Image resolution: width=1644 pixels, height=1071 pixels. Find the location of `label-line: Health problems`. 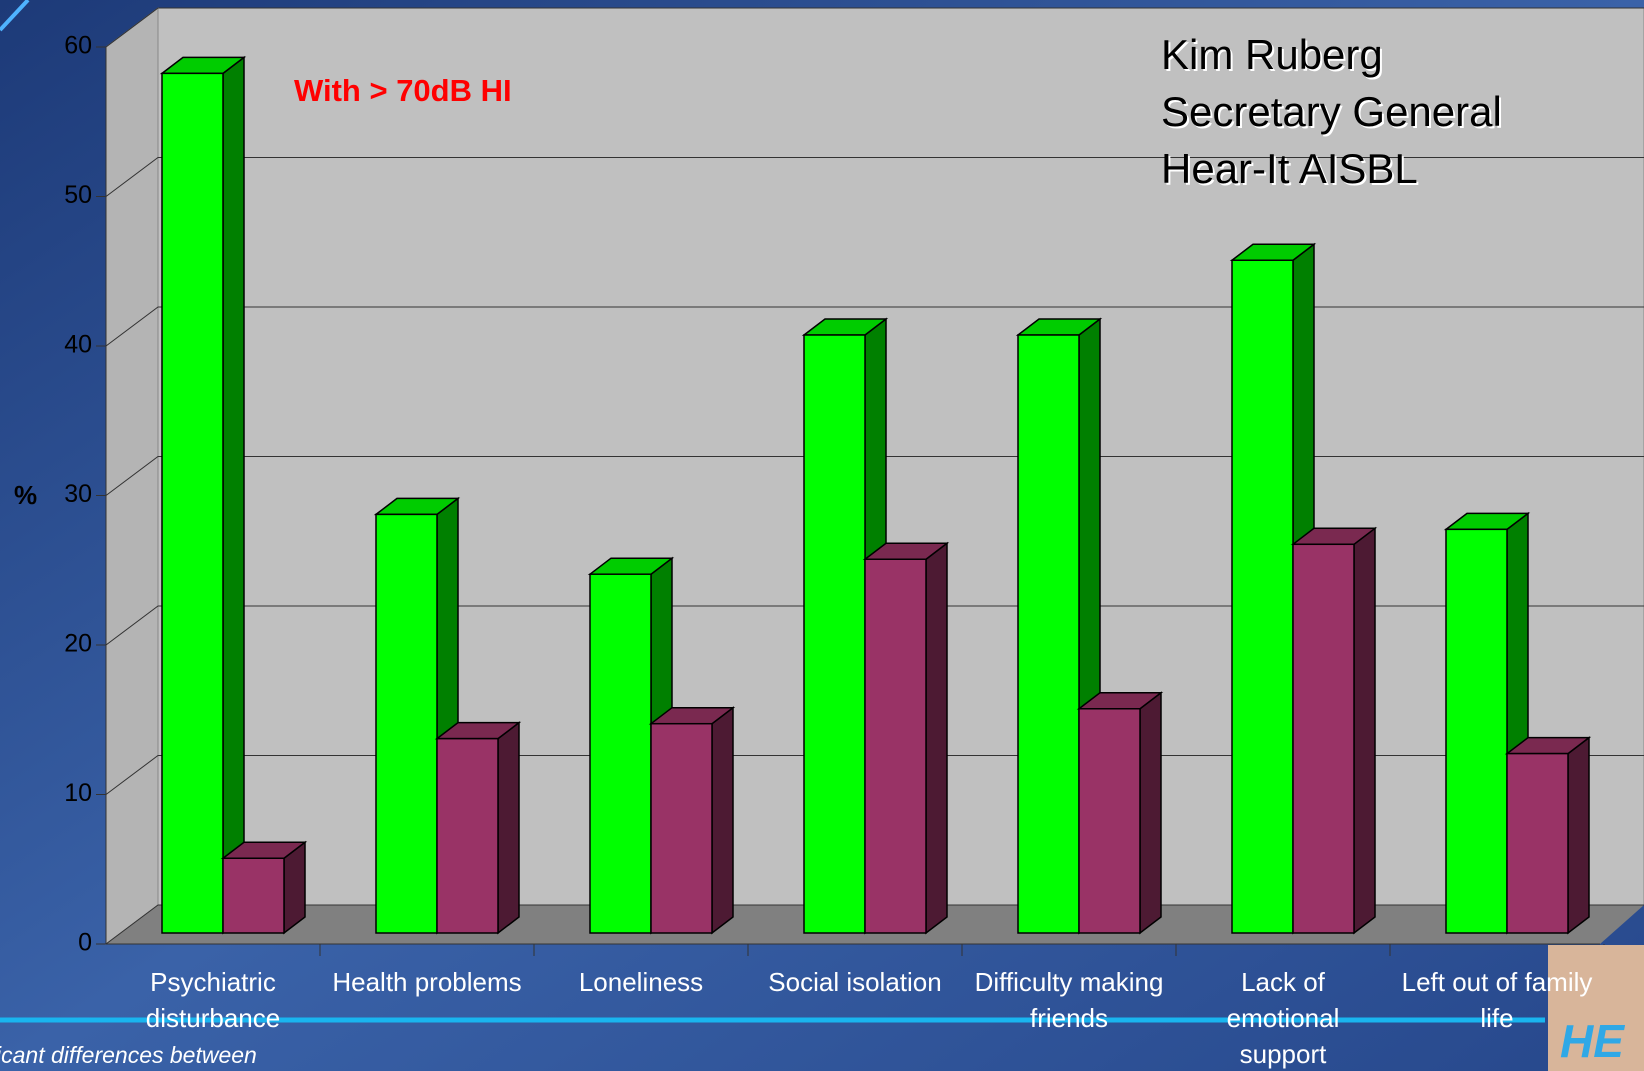

label-line: Health problems is located at coordinates (426, 982).